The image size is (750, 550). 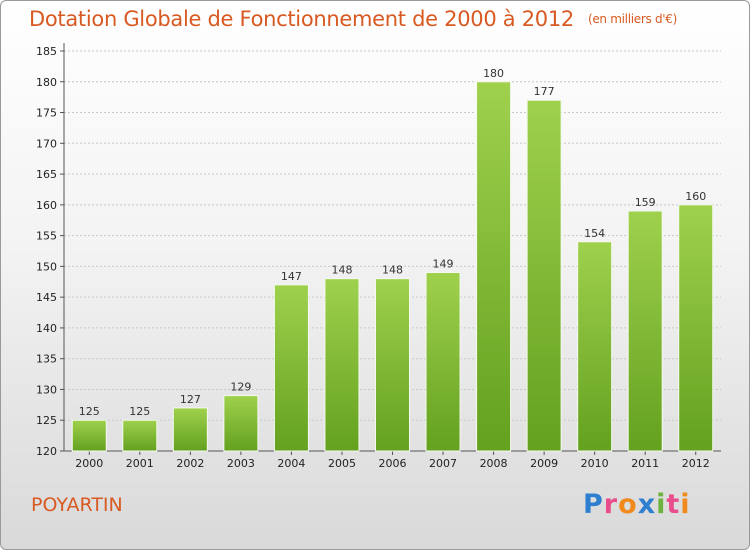 I want to click on y-tick-label: 155, so click(x=46, y=236).